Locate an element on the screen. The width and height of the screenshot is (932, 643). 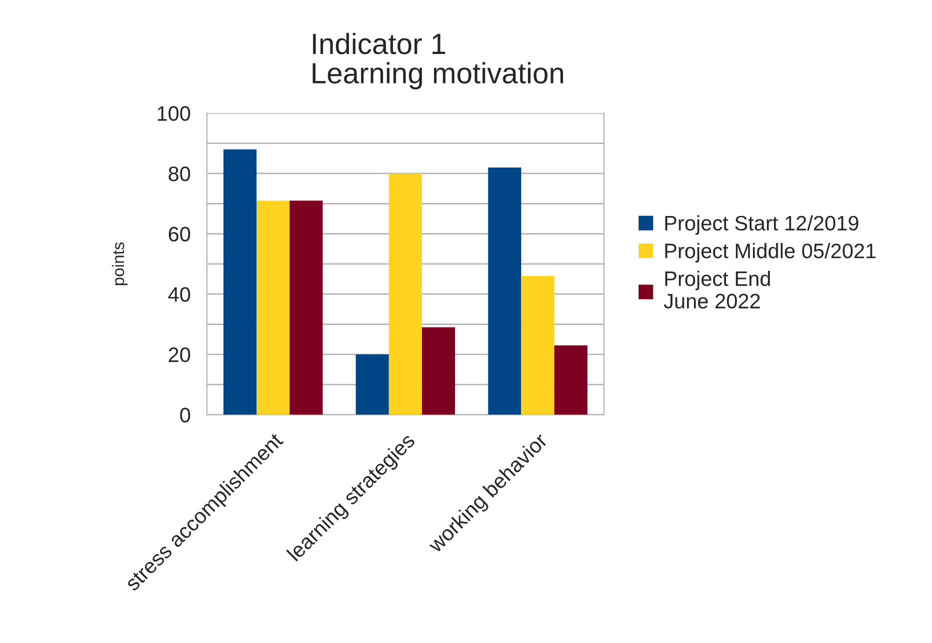
y-axis-title: points is located at coordinates (120, 264).